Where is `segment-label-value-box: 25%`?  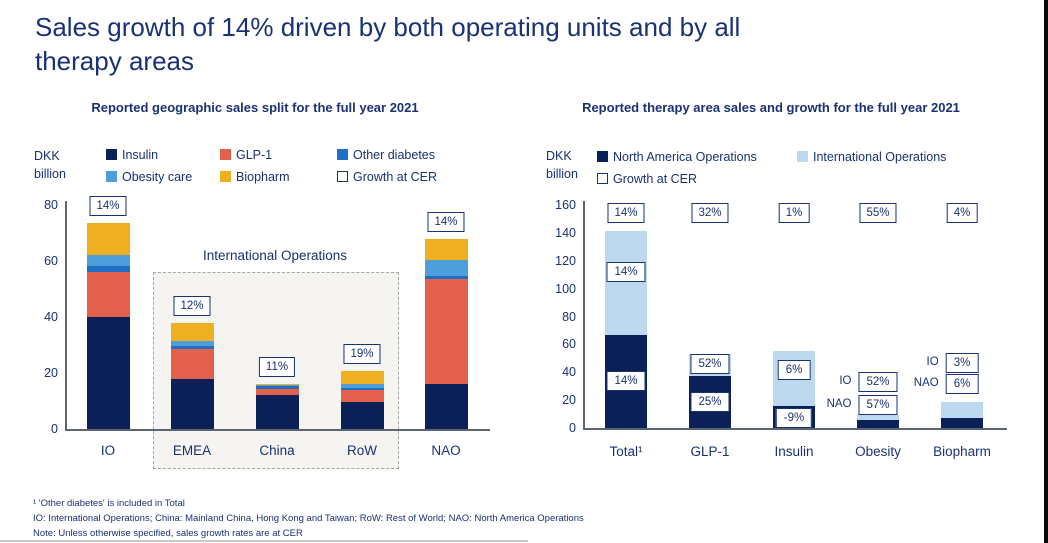 segment-label-value-box: 25% is located at coordinates (710, 402).